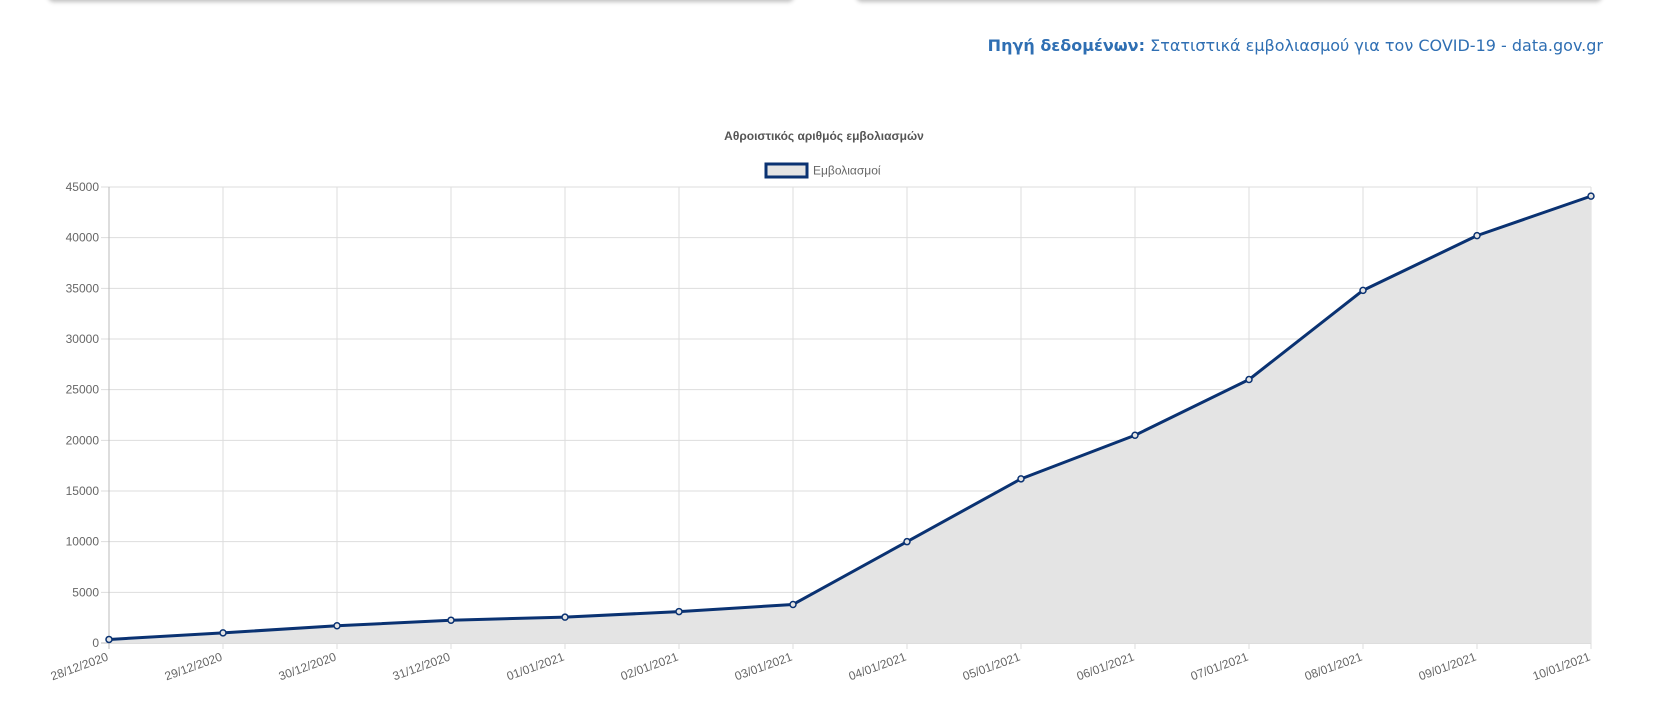 The width and height of the screenshot is (1656, 722). Describe the element at coordinates (83, 187) in the screenshot. I see `y-tick-label: 45000` at that location.